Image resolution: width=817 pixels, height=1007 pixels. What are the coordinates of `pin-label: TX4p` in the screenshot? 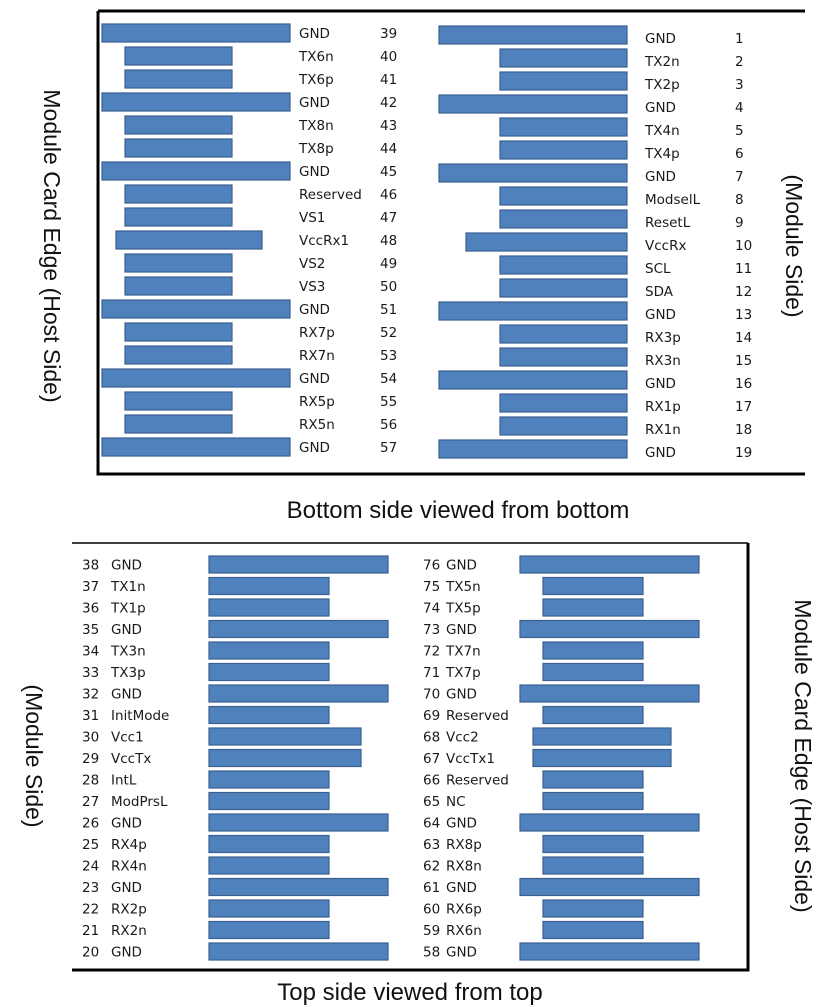 It's located at (662, 154).